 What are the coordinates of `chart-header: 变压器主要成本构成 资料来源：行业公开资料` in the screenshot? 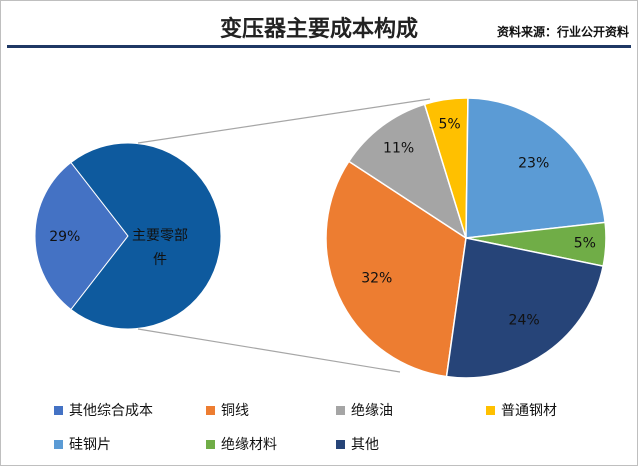 It's located at (319, 26).